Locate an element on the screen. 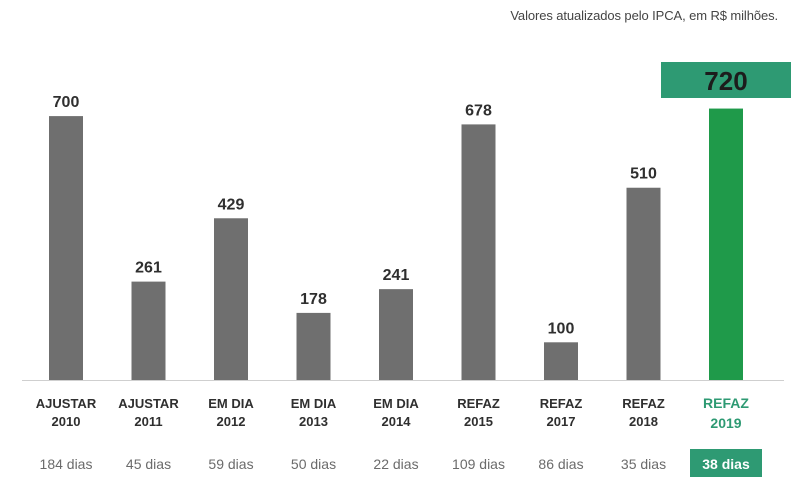 This screenshot has height=484, width=800. duration-label-3: 50 dias is located at coordinates (313, 464).